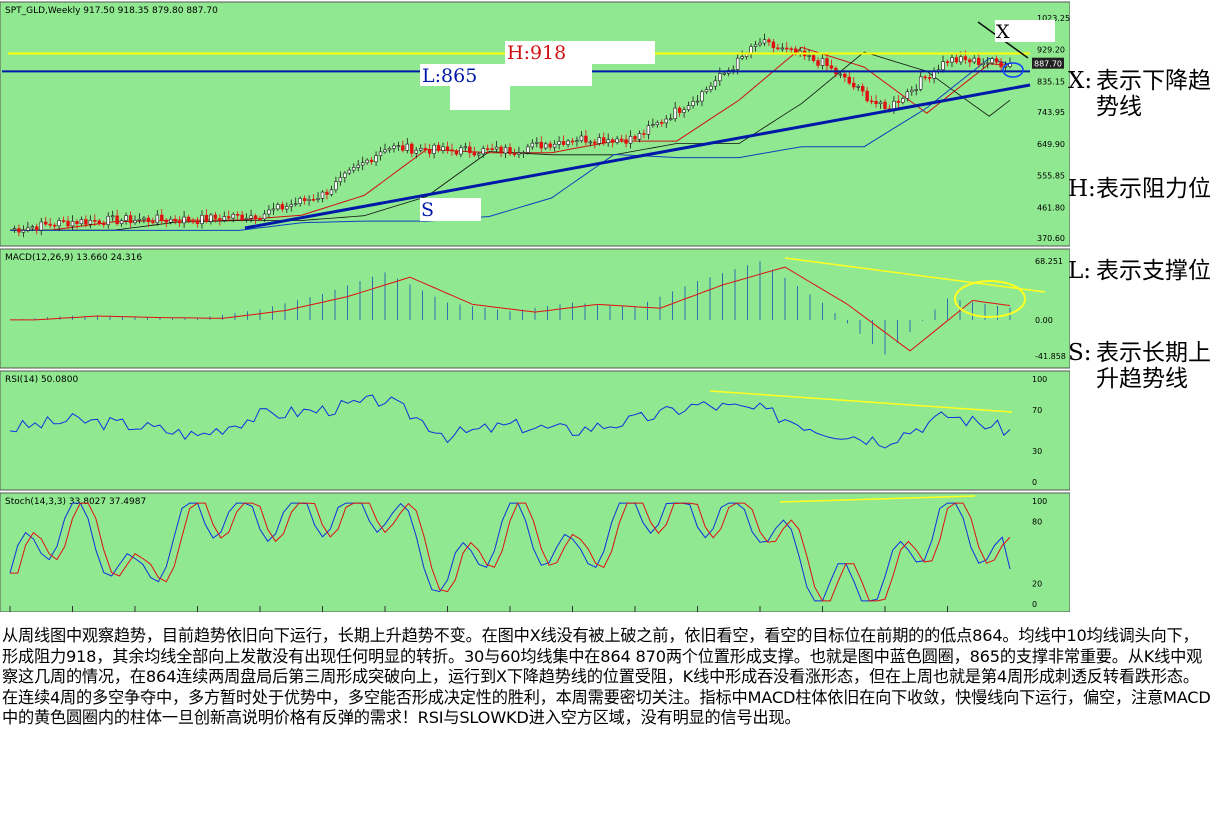 Image resolution: width=1218 pixels, height=818 pixels. I want to click on last-price-tag, so click(1048, 63).